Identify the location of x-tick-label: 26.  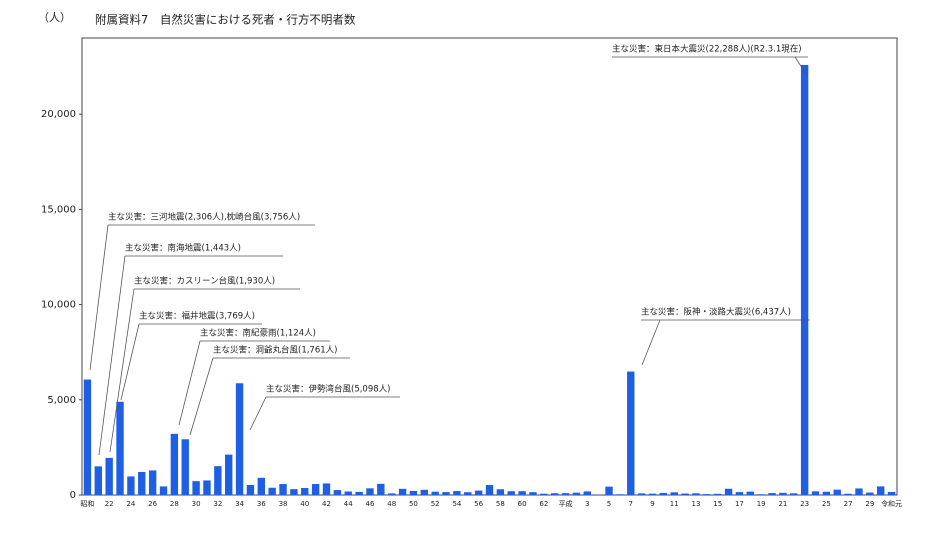
(152, 504).